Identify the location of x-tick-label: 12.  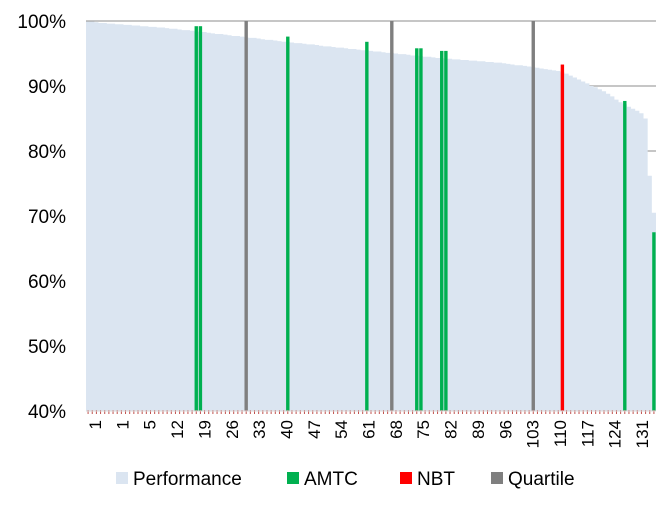
(177, 429).